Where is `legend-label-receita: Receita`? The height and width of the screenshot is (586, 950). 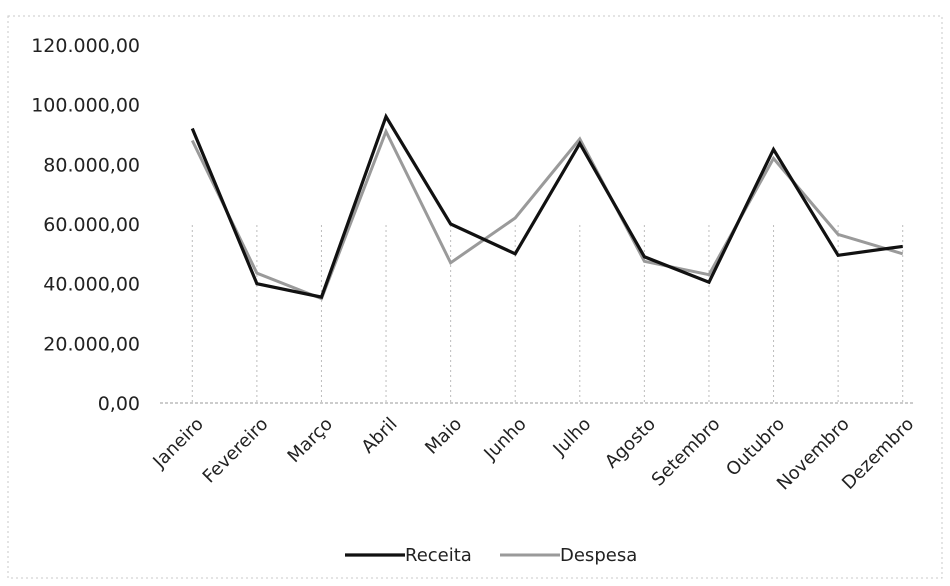
legend-label-receita: Receita is located at coordinates (438, 555).